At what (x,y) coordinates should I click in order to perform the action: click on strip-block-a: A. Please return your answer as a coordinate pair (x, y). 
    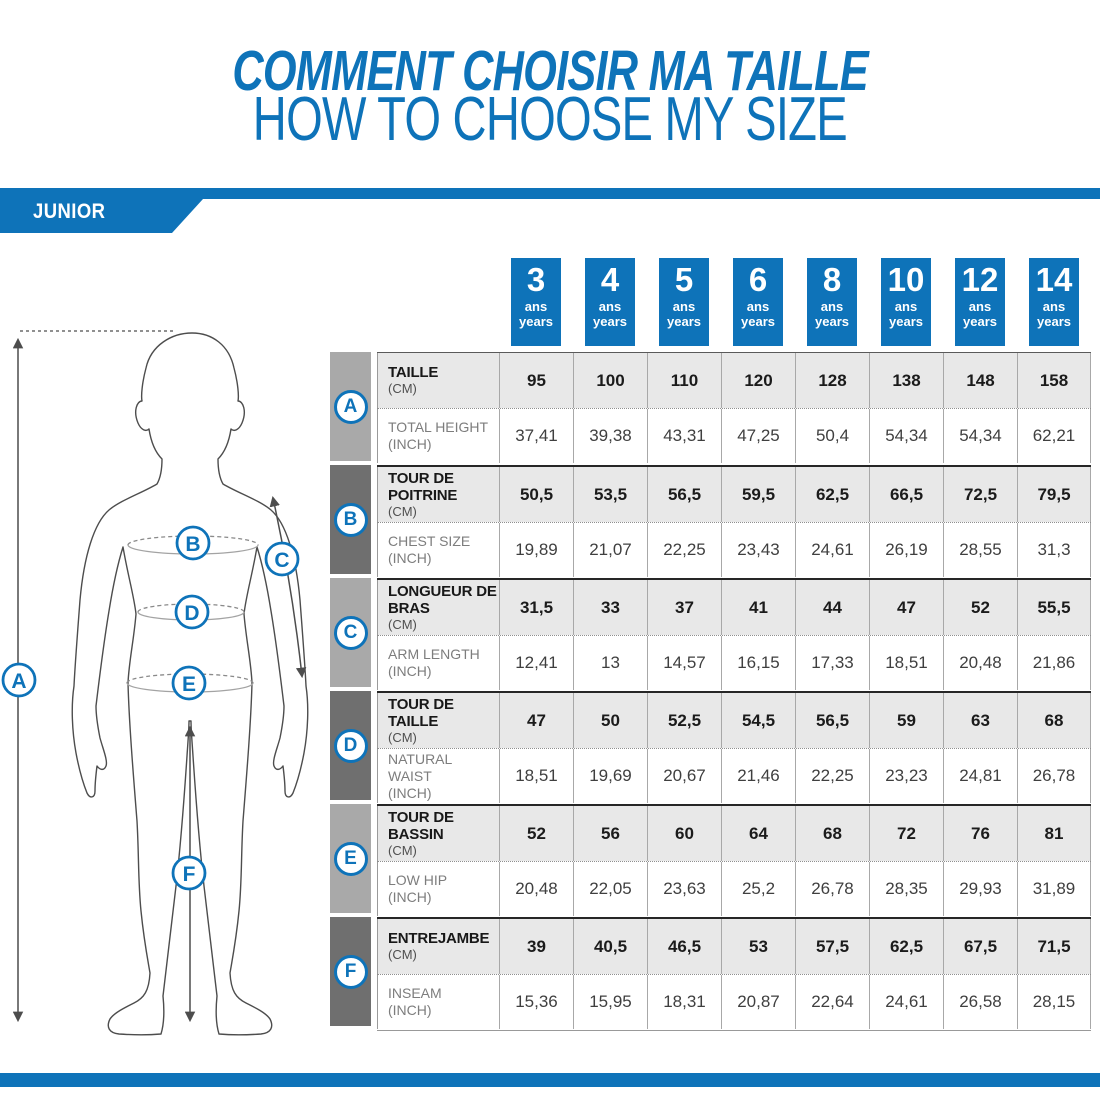
    Looking at the image, I should click on (350, 406).